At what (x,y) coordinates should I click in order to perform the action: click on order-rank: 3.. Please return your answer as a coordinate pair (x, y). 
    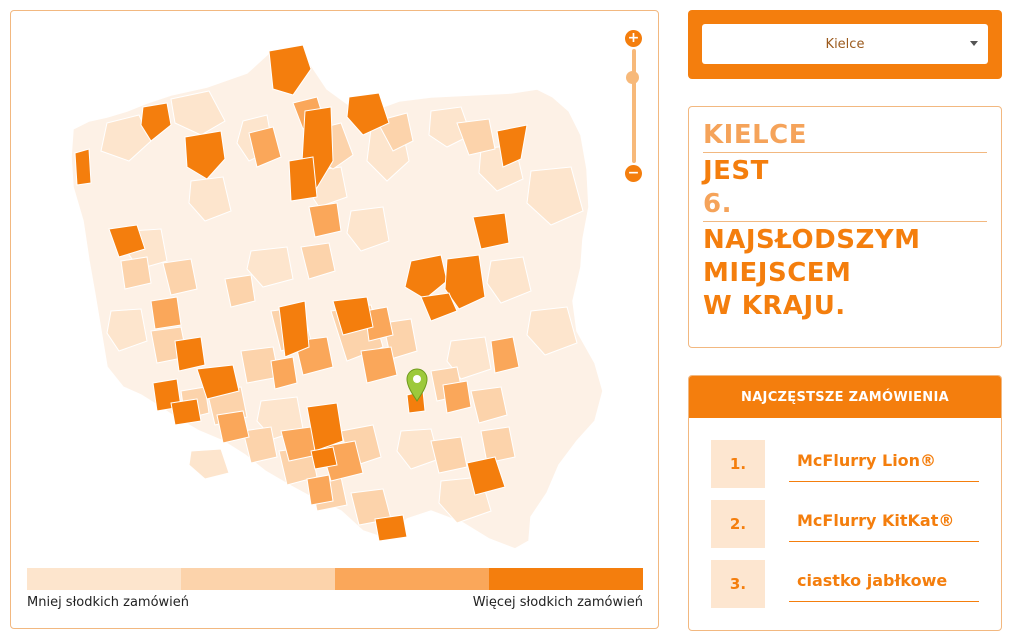
    Looking at the image, I should click on (738, 584).